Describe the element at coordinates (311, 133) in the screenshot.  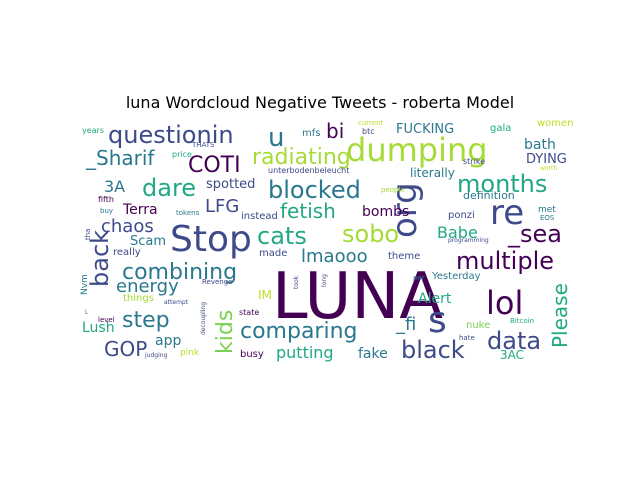
I see `word-63: mfs` at that location.